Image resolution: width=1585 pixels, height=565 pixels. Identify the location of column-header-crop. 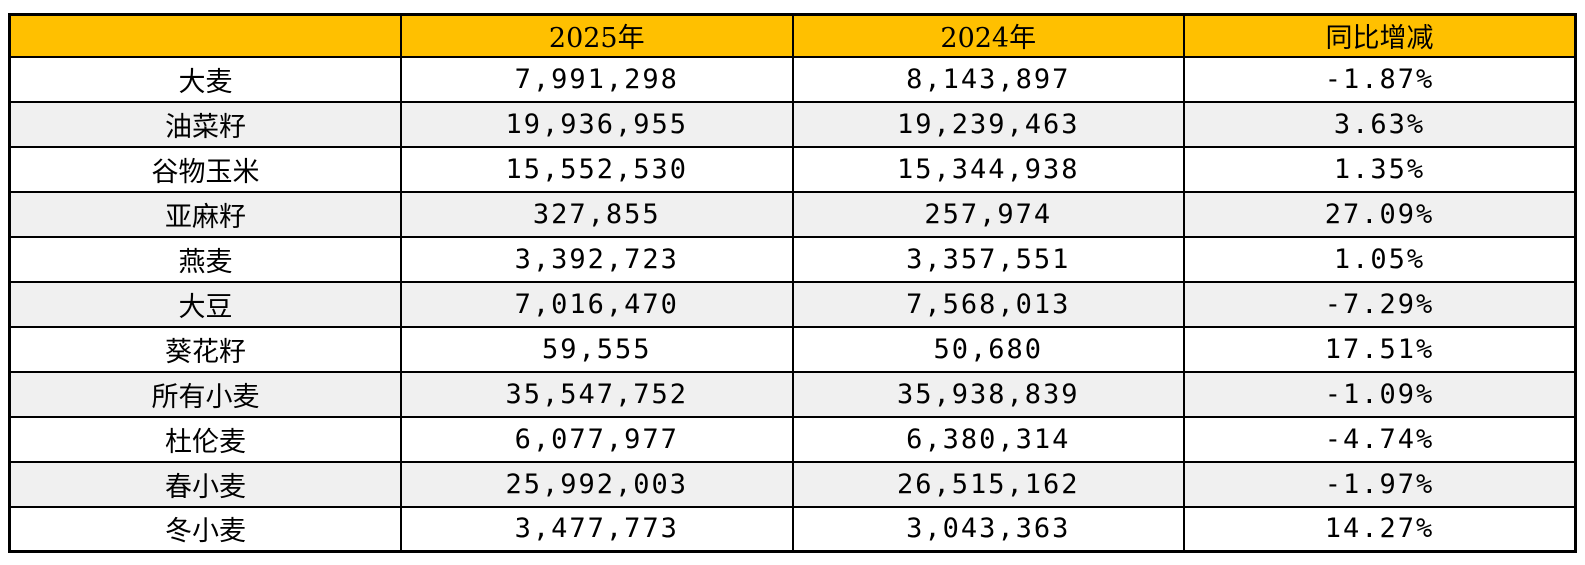
(205, 35).